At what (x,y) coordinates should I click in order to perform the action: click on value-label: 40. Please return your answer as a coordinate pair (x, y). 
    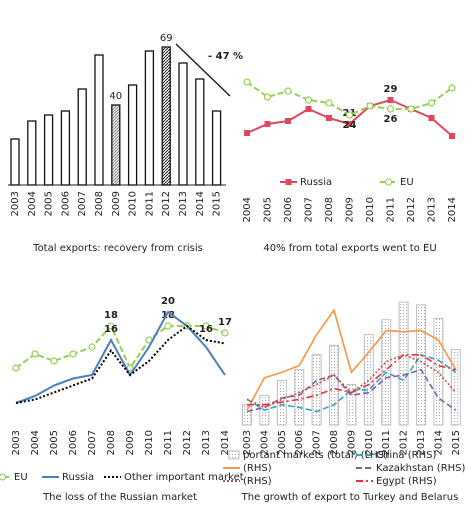
    Looking at the image, I should click on (115, 96).